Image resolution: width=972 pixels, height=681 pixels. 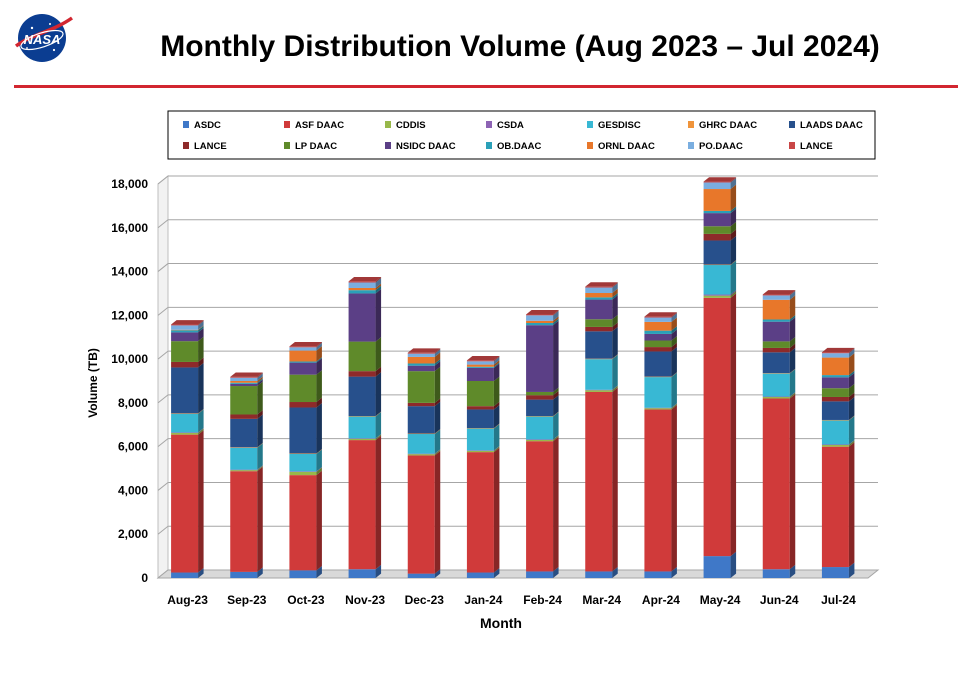 I want to click on legend-label: LANCE, so click(x=210, y=146).